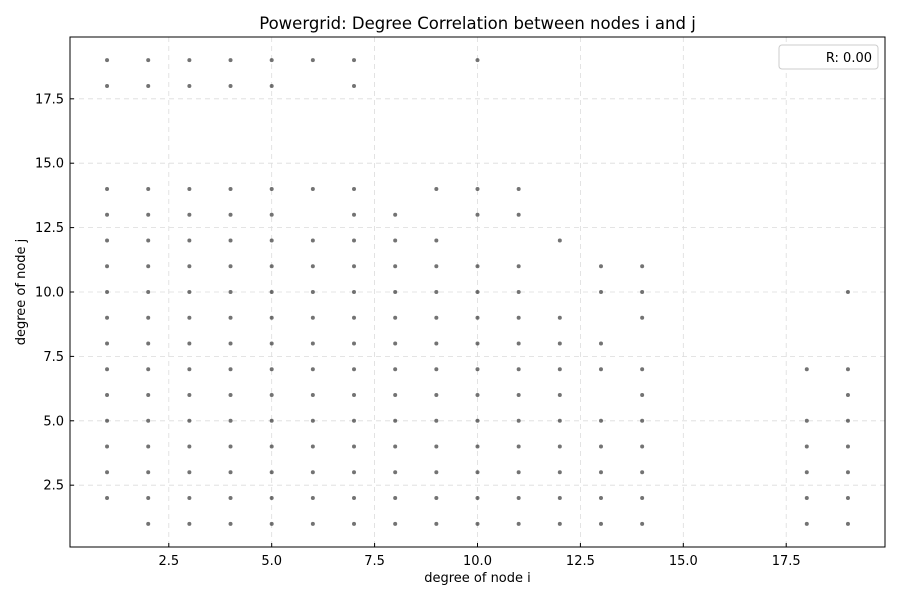  Describe the element at coordinates (168, 561) in the screenshot. I see `x-tick-label: 2.5` at that location.